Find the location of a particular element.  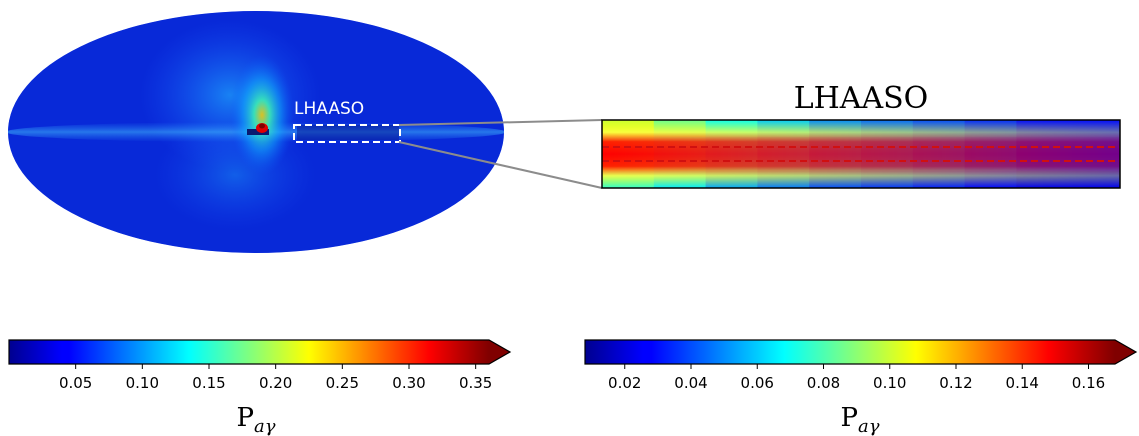

colorbar-zoom-tick-label: 0.06 is located at coordinates (757, 383).